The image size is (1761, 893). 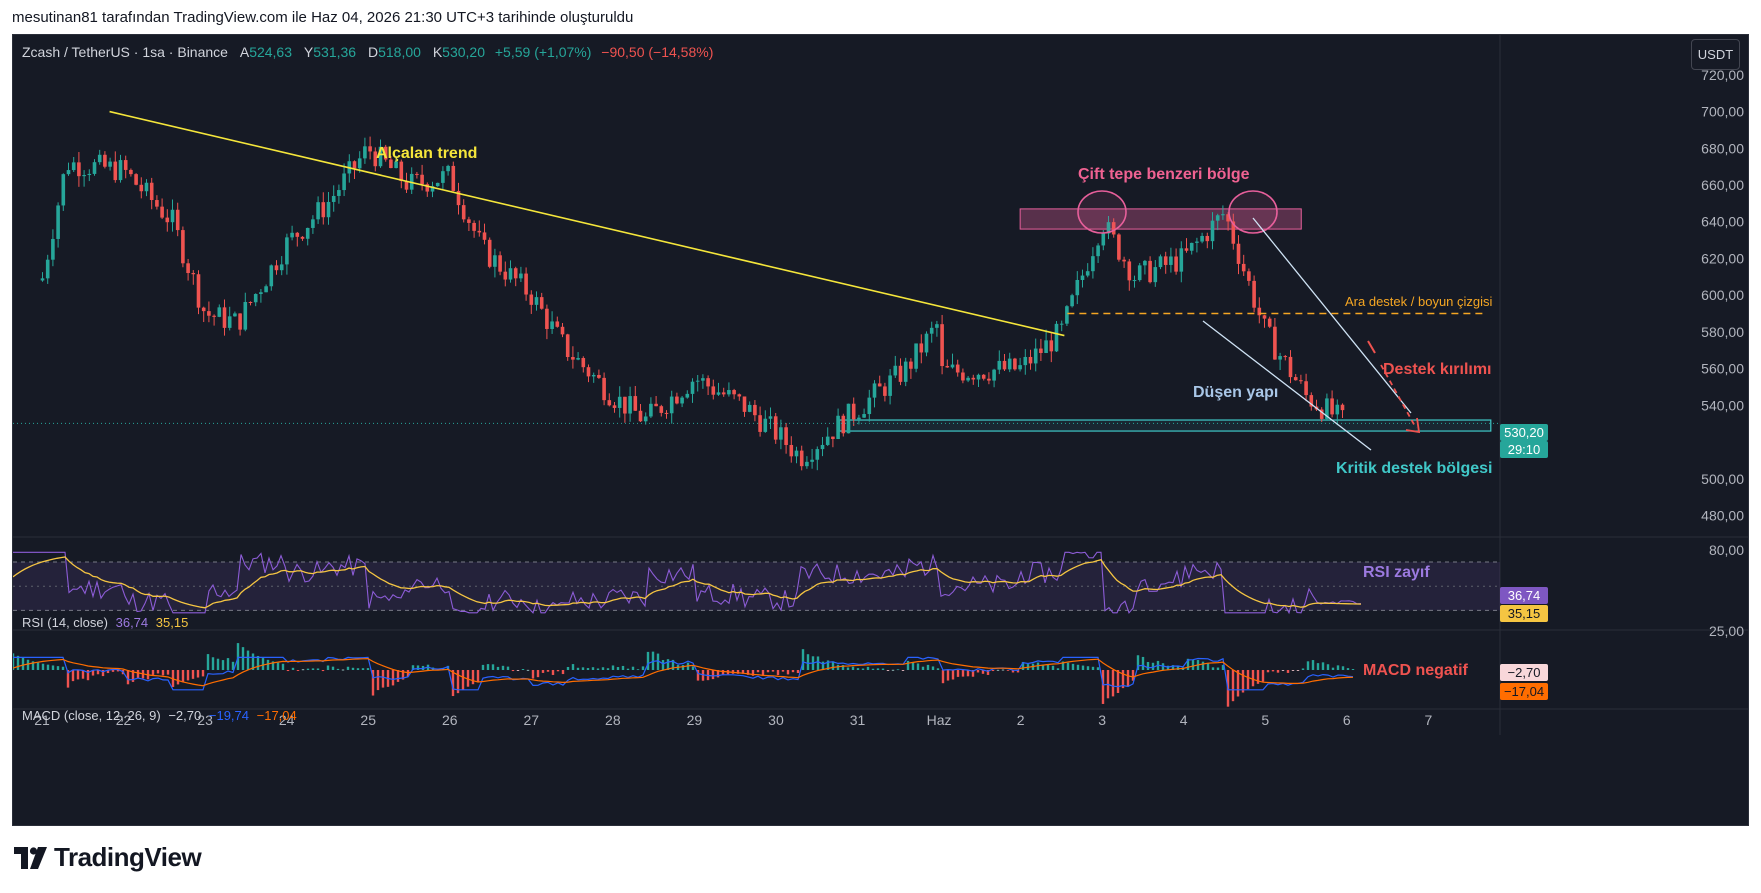 What do you see at coordinates (105, 622) in the screenshot?
I see `rsi-legend: RSI (14, close) 36,74 35,15` at bounding box center [105, 622].